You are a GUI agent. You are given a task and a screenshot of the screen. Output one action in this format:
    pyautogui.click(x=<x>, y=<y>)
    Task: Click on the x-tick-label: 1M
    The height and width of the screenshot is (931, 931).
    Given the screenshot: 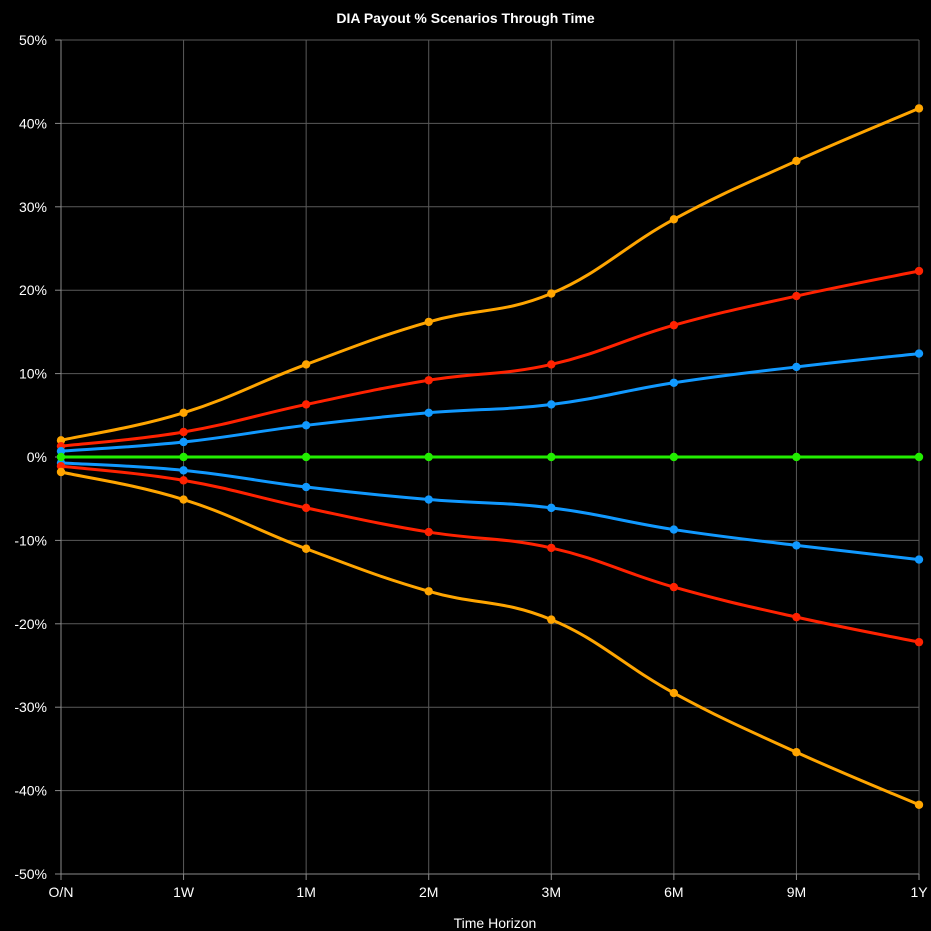 What is the action you would take?
    pyautogui.click(x=305, y=892)
    